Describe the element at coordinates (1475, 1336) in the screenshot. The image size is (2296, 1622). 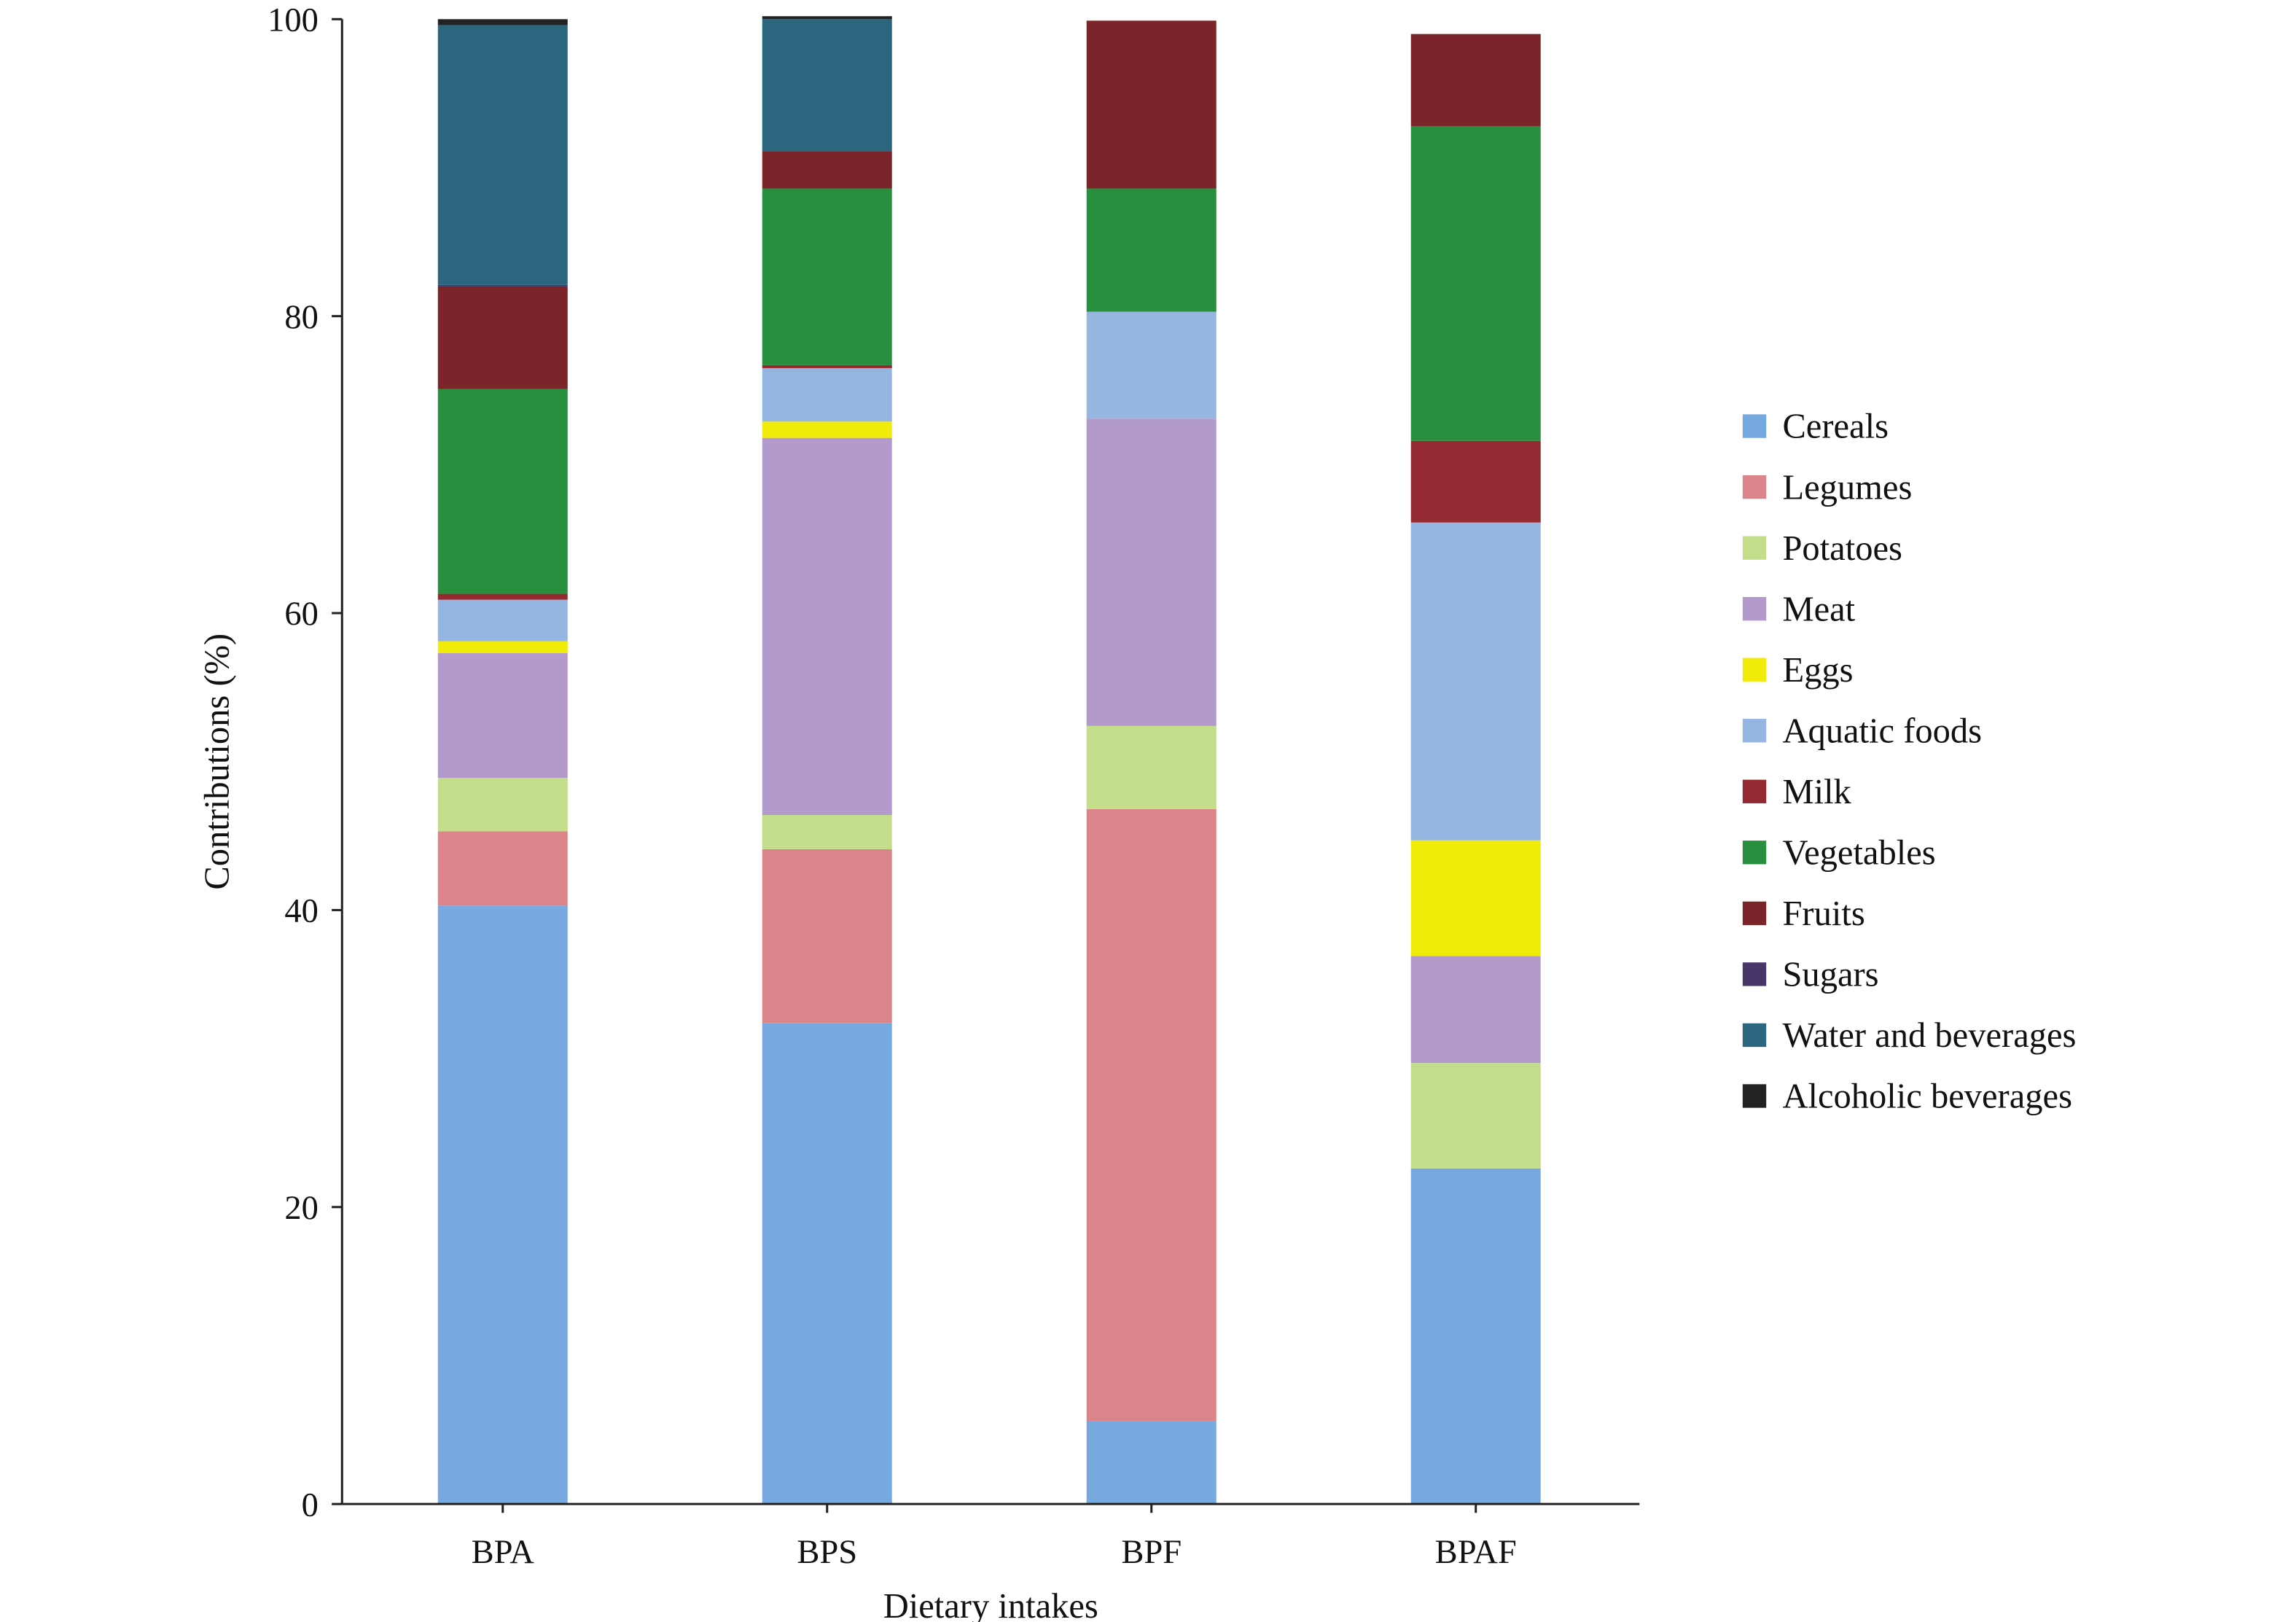
I see `bar-segment-bpaf-cereals` at that location.